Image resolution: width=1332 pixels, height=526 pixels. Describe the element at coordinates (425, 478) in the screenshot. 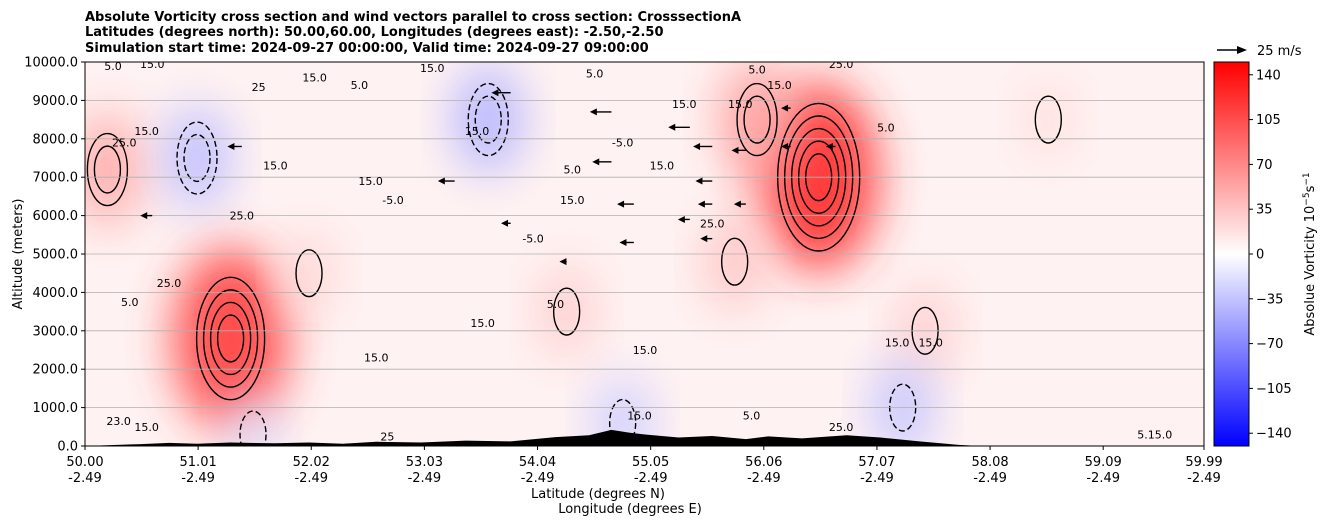

I see `x-tick-lon-3: -2.49` at that location.